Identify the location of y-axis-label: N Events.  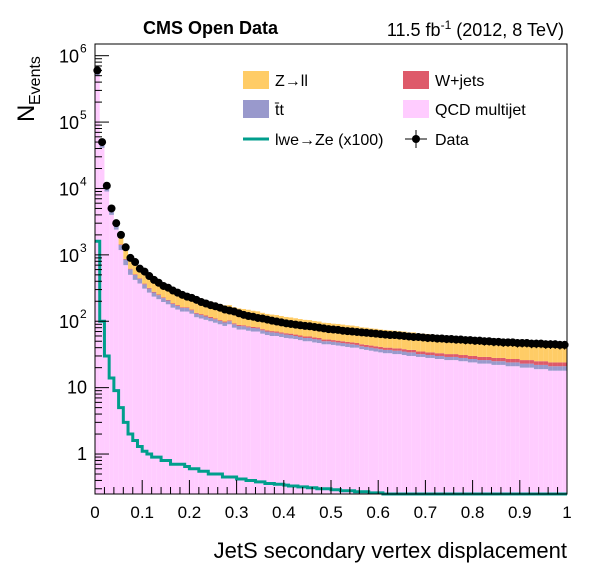
(28, 89).